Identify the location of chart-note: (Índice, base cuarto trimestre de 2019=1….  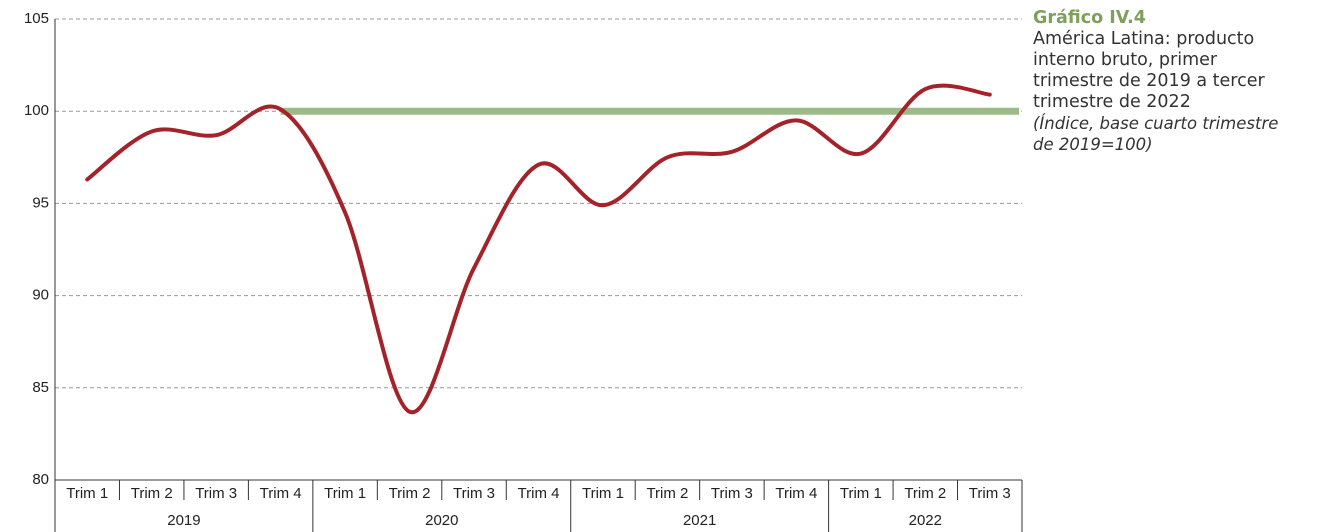
(1156, 134).